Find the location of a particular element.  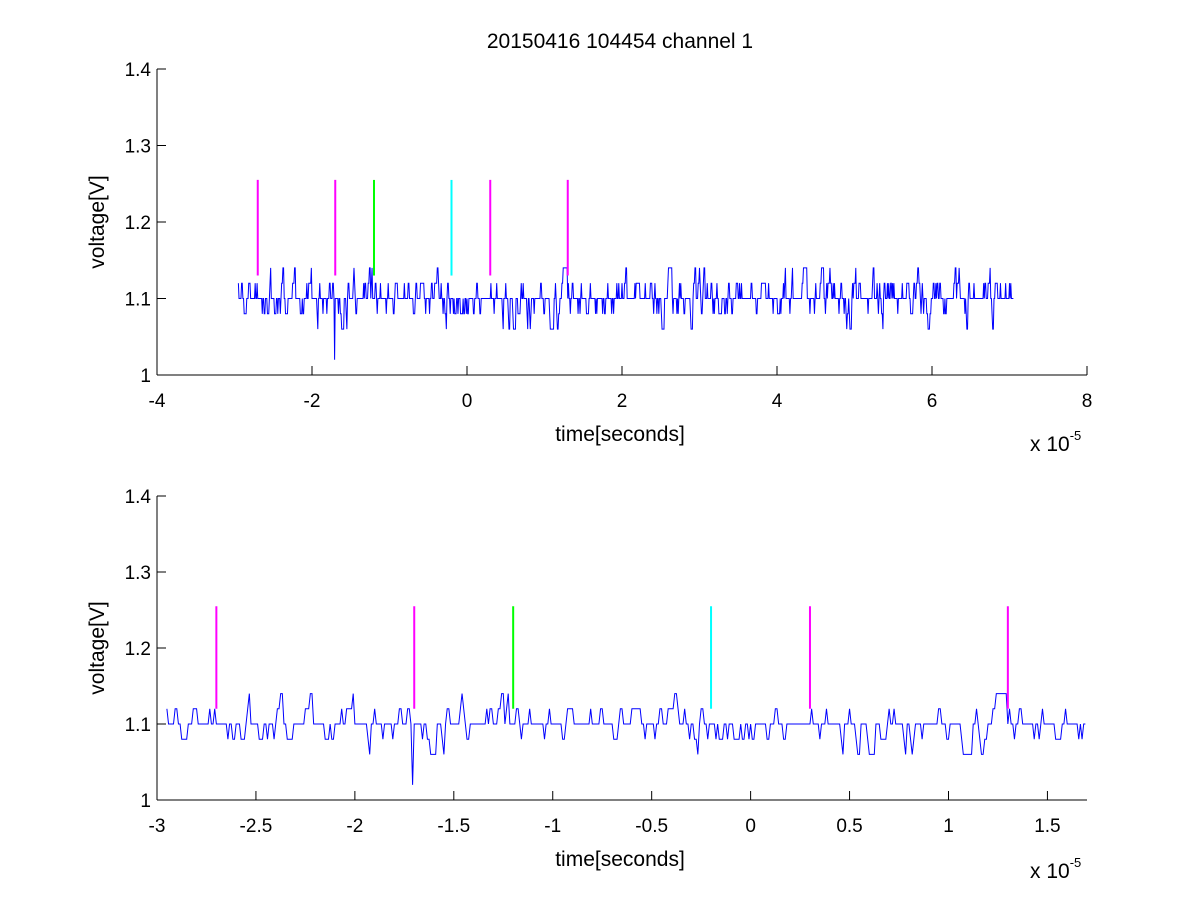

bottom-x-tick-label: -0.5 is located at coordinates (651, 826).